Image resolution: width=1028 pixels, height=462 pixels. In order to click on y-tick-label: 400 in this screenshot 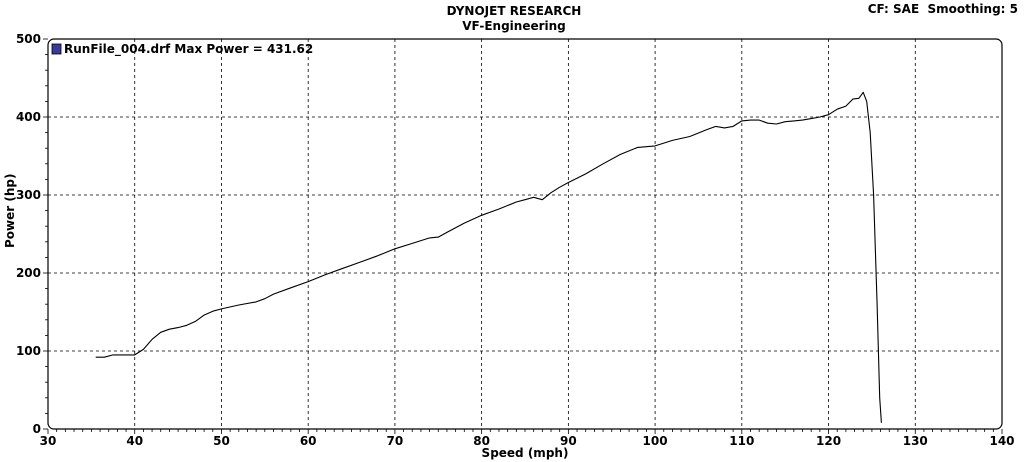, I will do `click(28, 117)`.